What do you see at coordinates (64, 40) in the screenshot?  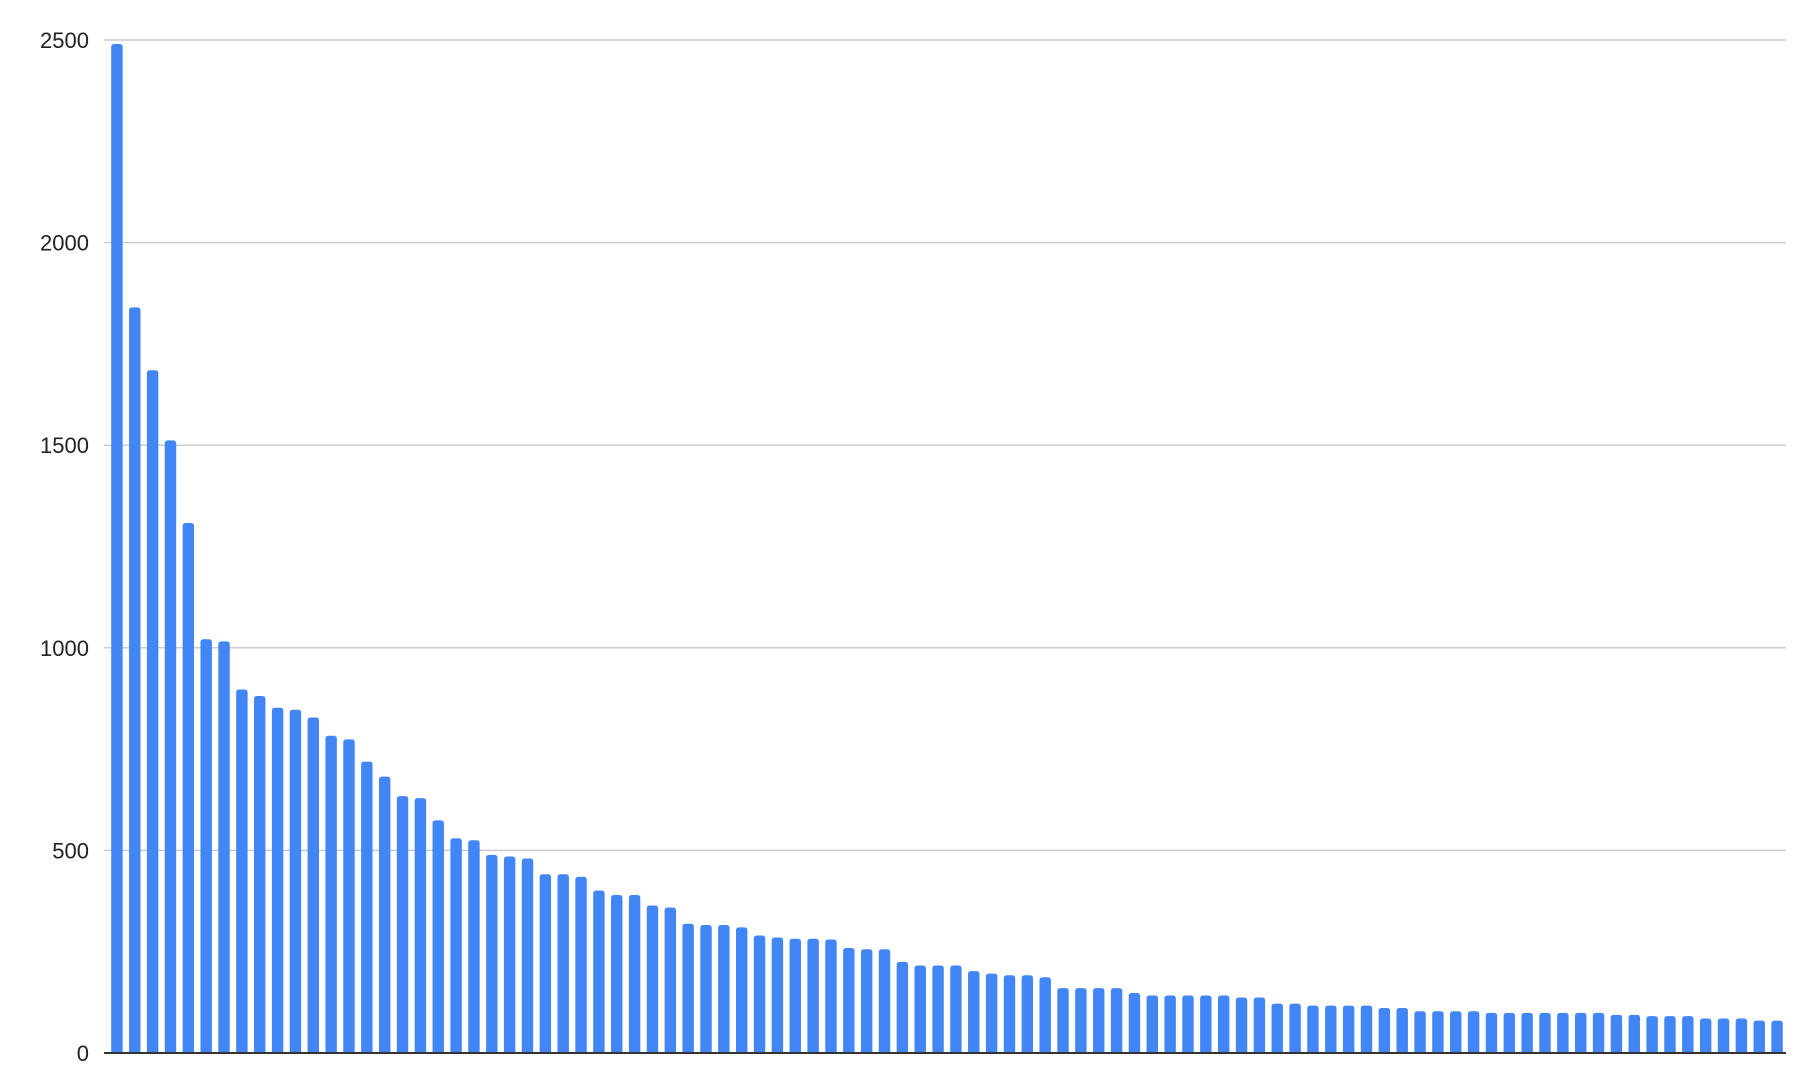 I see `y-tick-label: 2500` at bounding box center [64, 40].